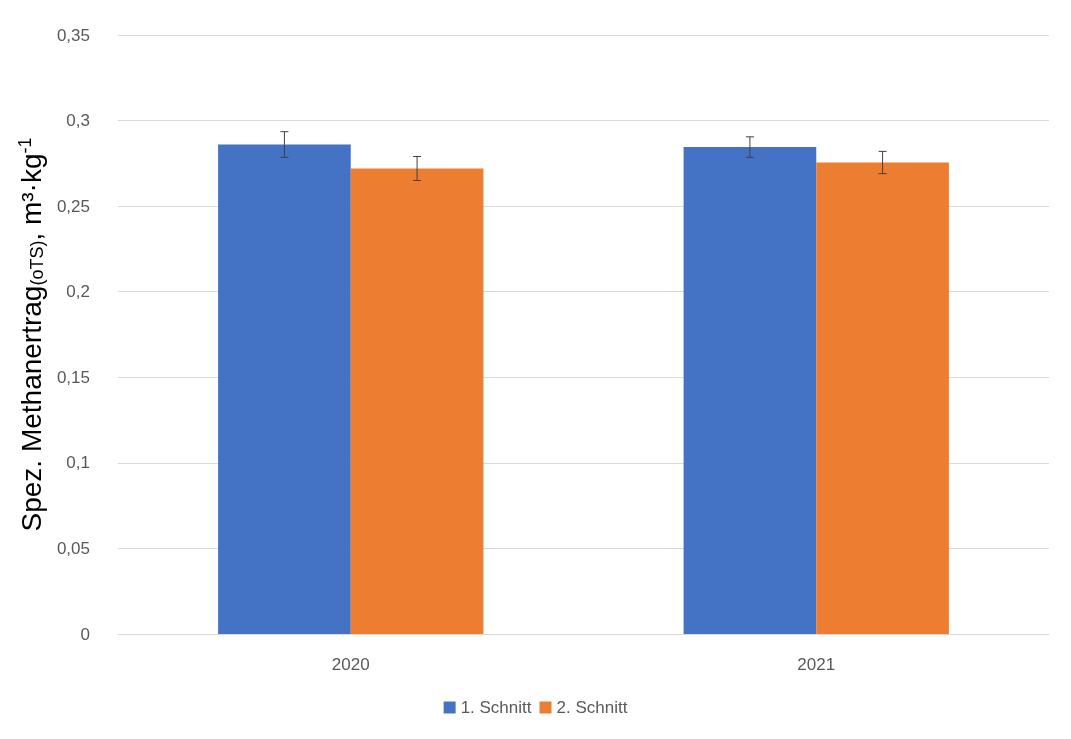 The width and height of the screenshot is (1071, 739). What do you see at coordinates (73, 35) in the screenshot?
I see `y-tick-label: 0,35` at bounding box center [73, 35].